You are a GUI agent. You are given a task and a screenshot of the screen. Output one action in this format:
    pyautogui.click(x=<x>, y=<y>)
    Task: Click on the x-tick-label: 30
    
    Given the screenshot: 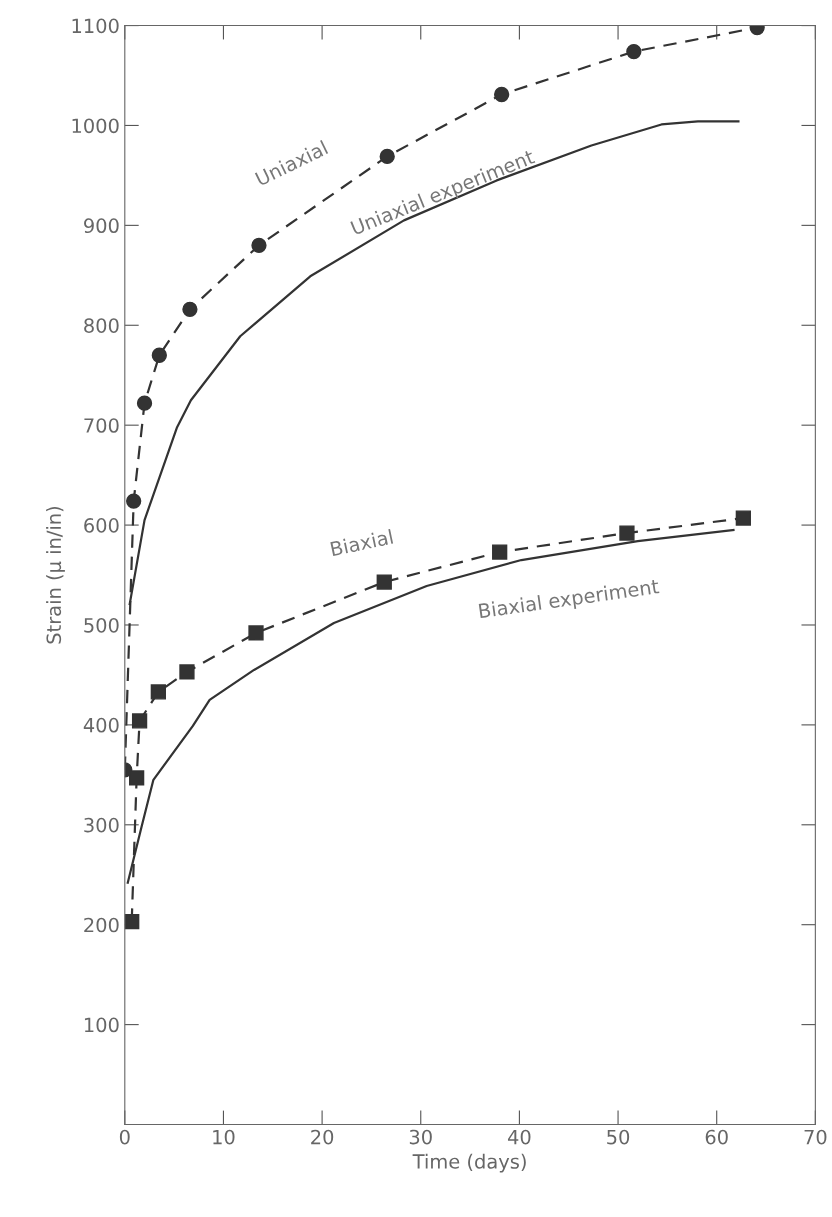 What is the action you would take?
    pyautogui.click(x=420, y=1137)
    